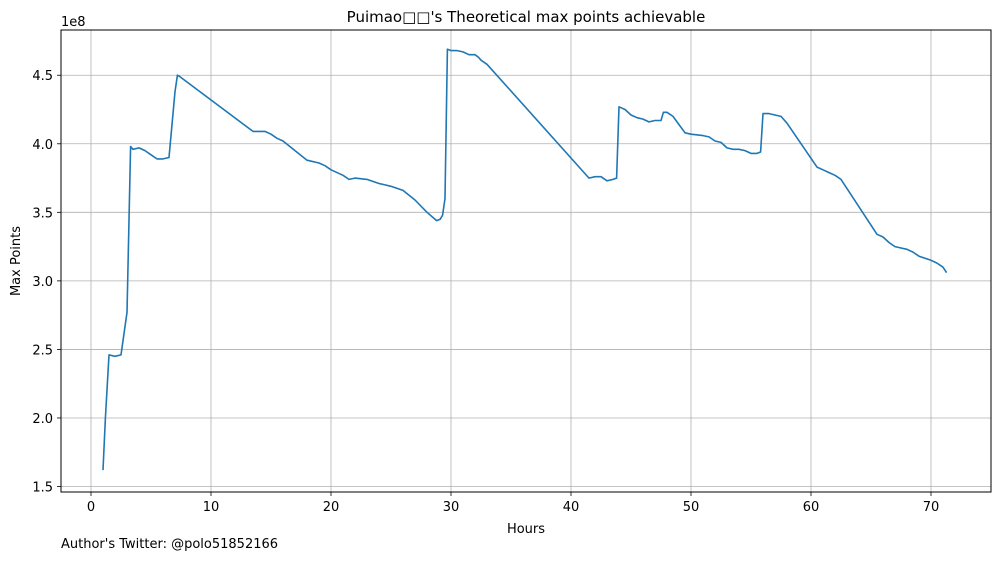 The image size is (1001, 562). What do you see at coordinates (451, 507) in the screenshot?
I see `x-tick-label: 30` at bounding box center [451, 507].